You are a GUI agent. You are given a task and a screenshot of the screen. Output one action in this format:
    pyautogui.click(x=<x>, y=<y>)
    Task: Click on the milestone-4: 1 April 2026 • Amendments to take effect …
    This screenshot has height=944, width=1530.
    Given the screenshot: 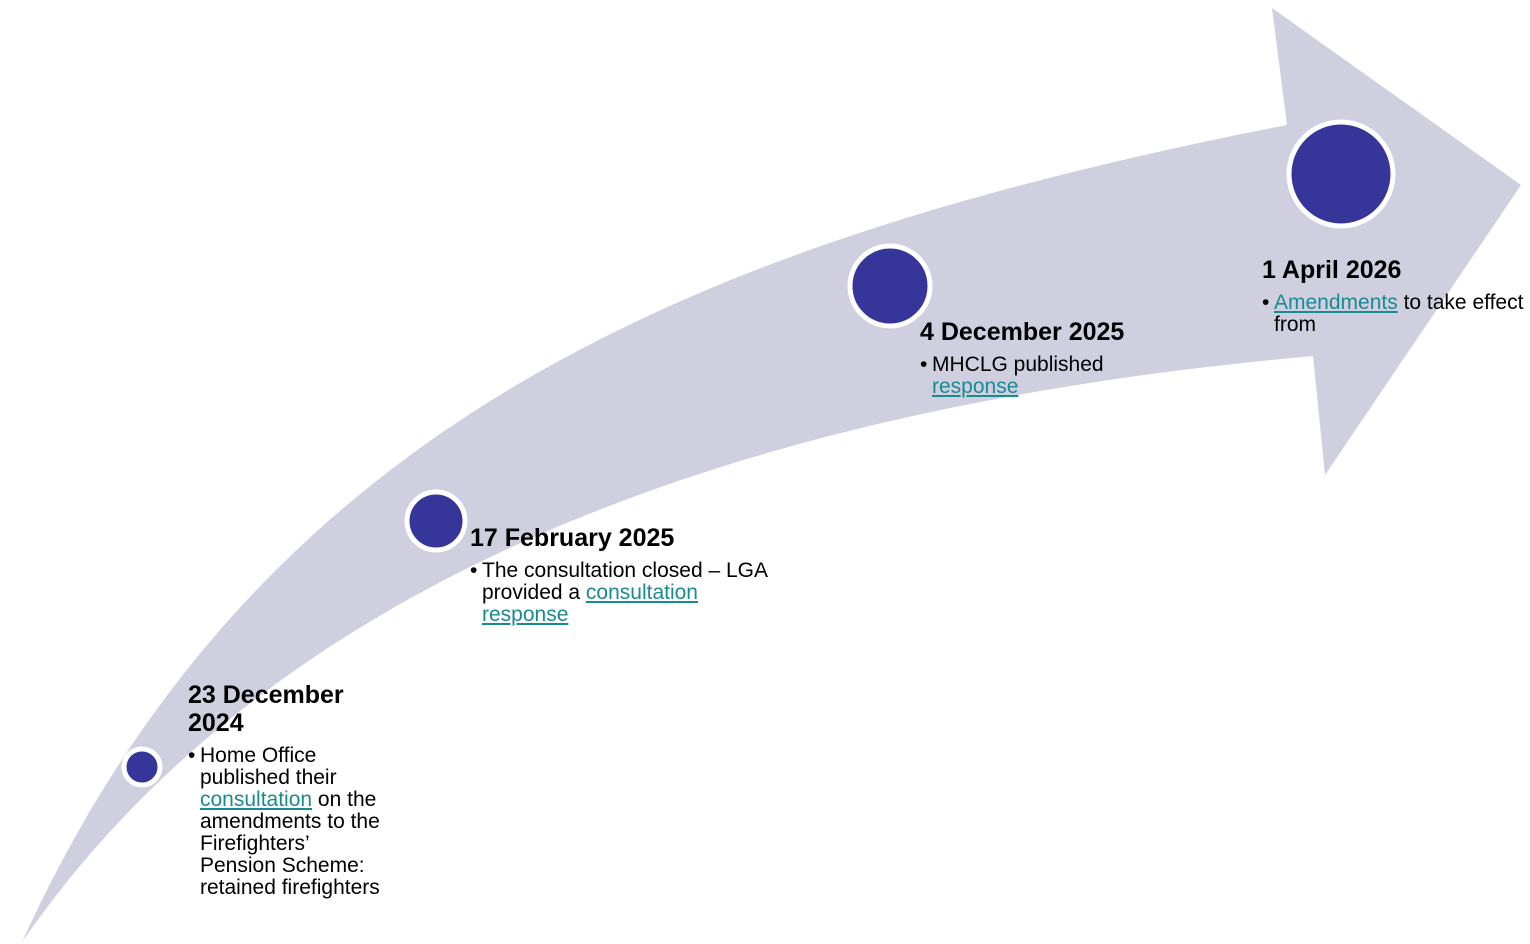 What is the action you would take?
    pyautogui.click(x=1396, y=296)
    